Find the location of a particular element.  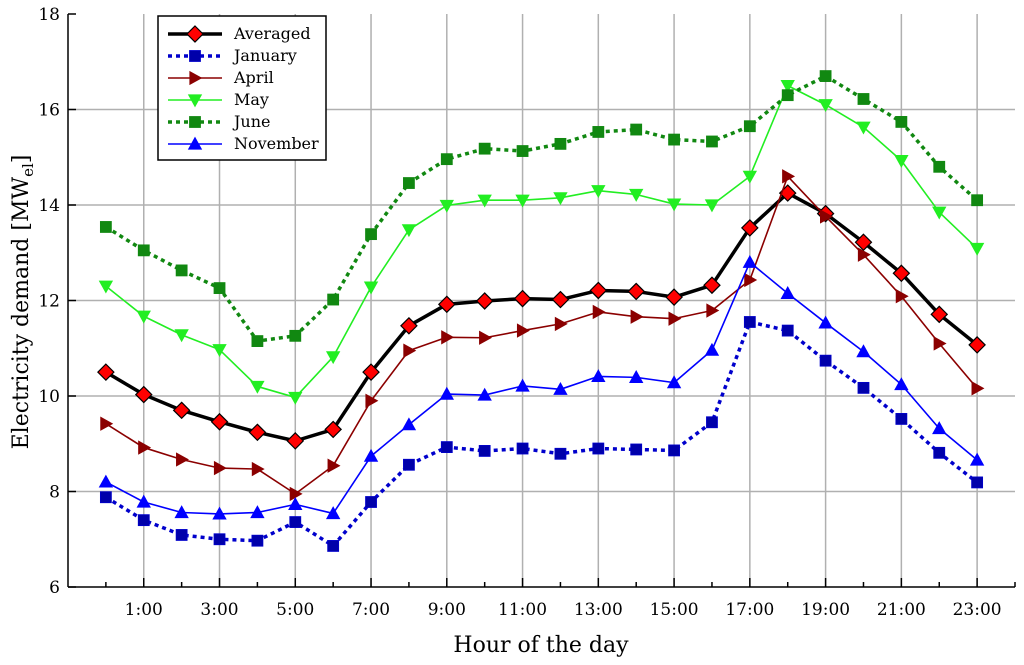

y-axis-title: Electricity demand [MWel] is located at coordinates (23, 302).